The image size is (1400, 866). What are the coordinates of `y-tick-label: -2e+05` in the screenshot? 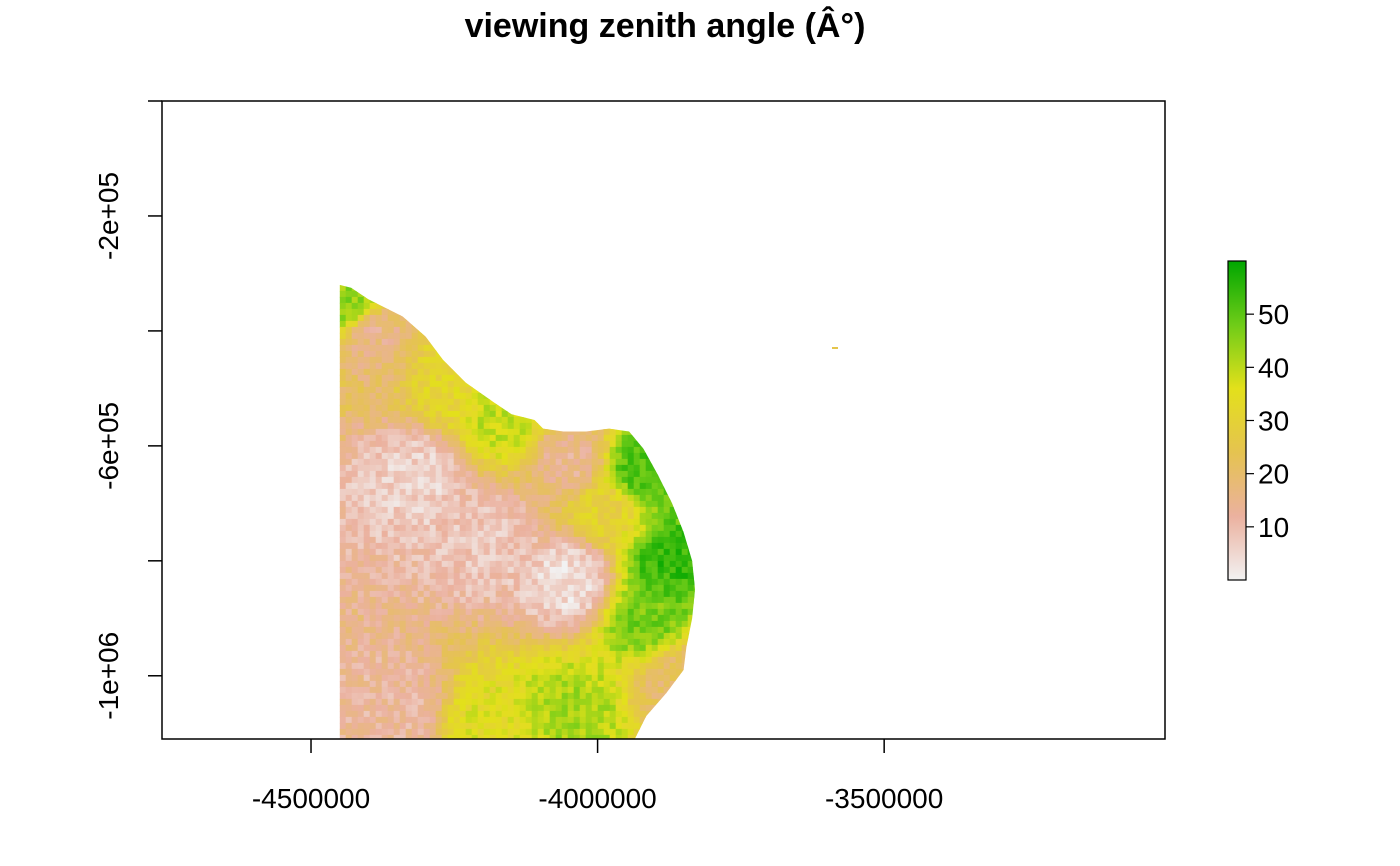 It's located at (108, 216).